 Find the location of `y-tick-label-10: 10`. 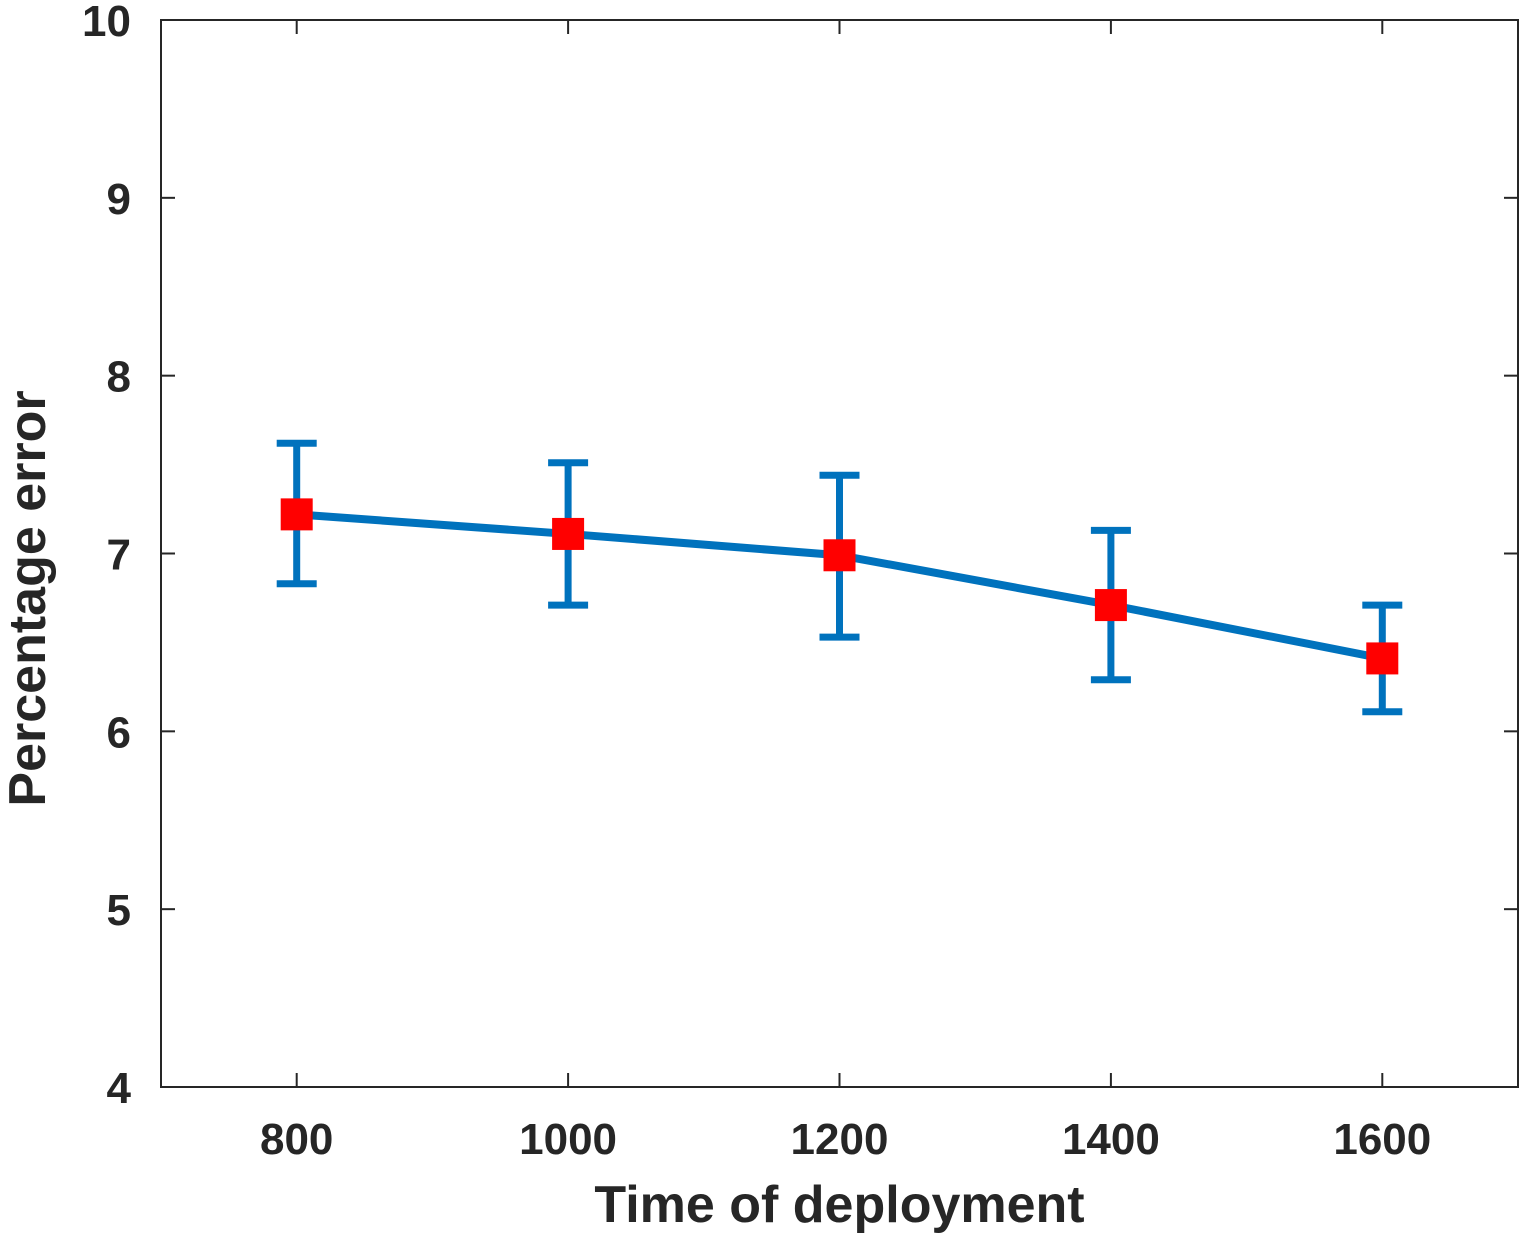

y-tick-label-10: 10 is located at coordinates (106, 23).